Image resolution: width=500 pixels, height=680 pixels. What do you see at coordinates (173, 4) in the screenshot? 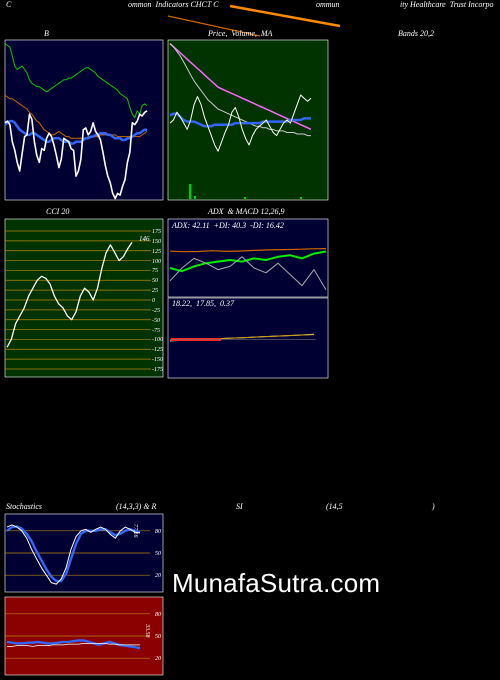
I see `header-title-1: ommon Indicators CHCT C` at bounding box center [173, 4].